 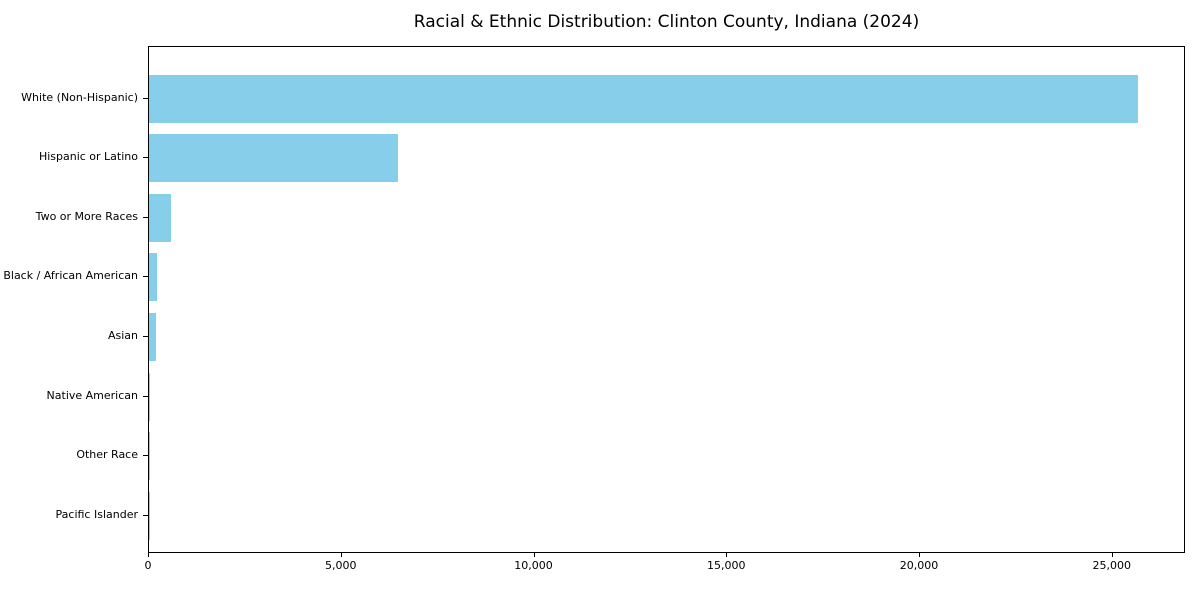 I want to click on x-tick-label: 5,000, so click(x=341, y=565).